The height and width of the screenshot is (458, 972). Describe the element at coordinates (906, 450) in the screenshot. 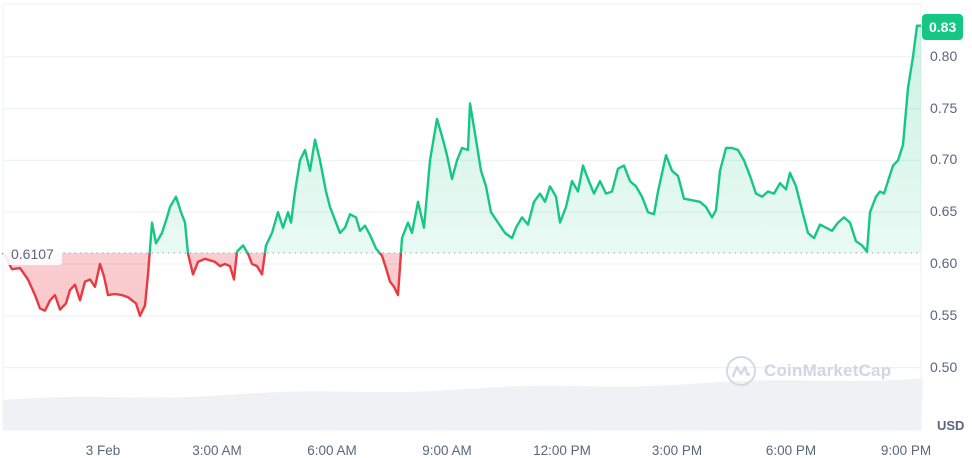

I see `x-tick-label: 9:00 PM` at that location.